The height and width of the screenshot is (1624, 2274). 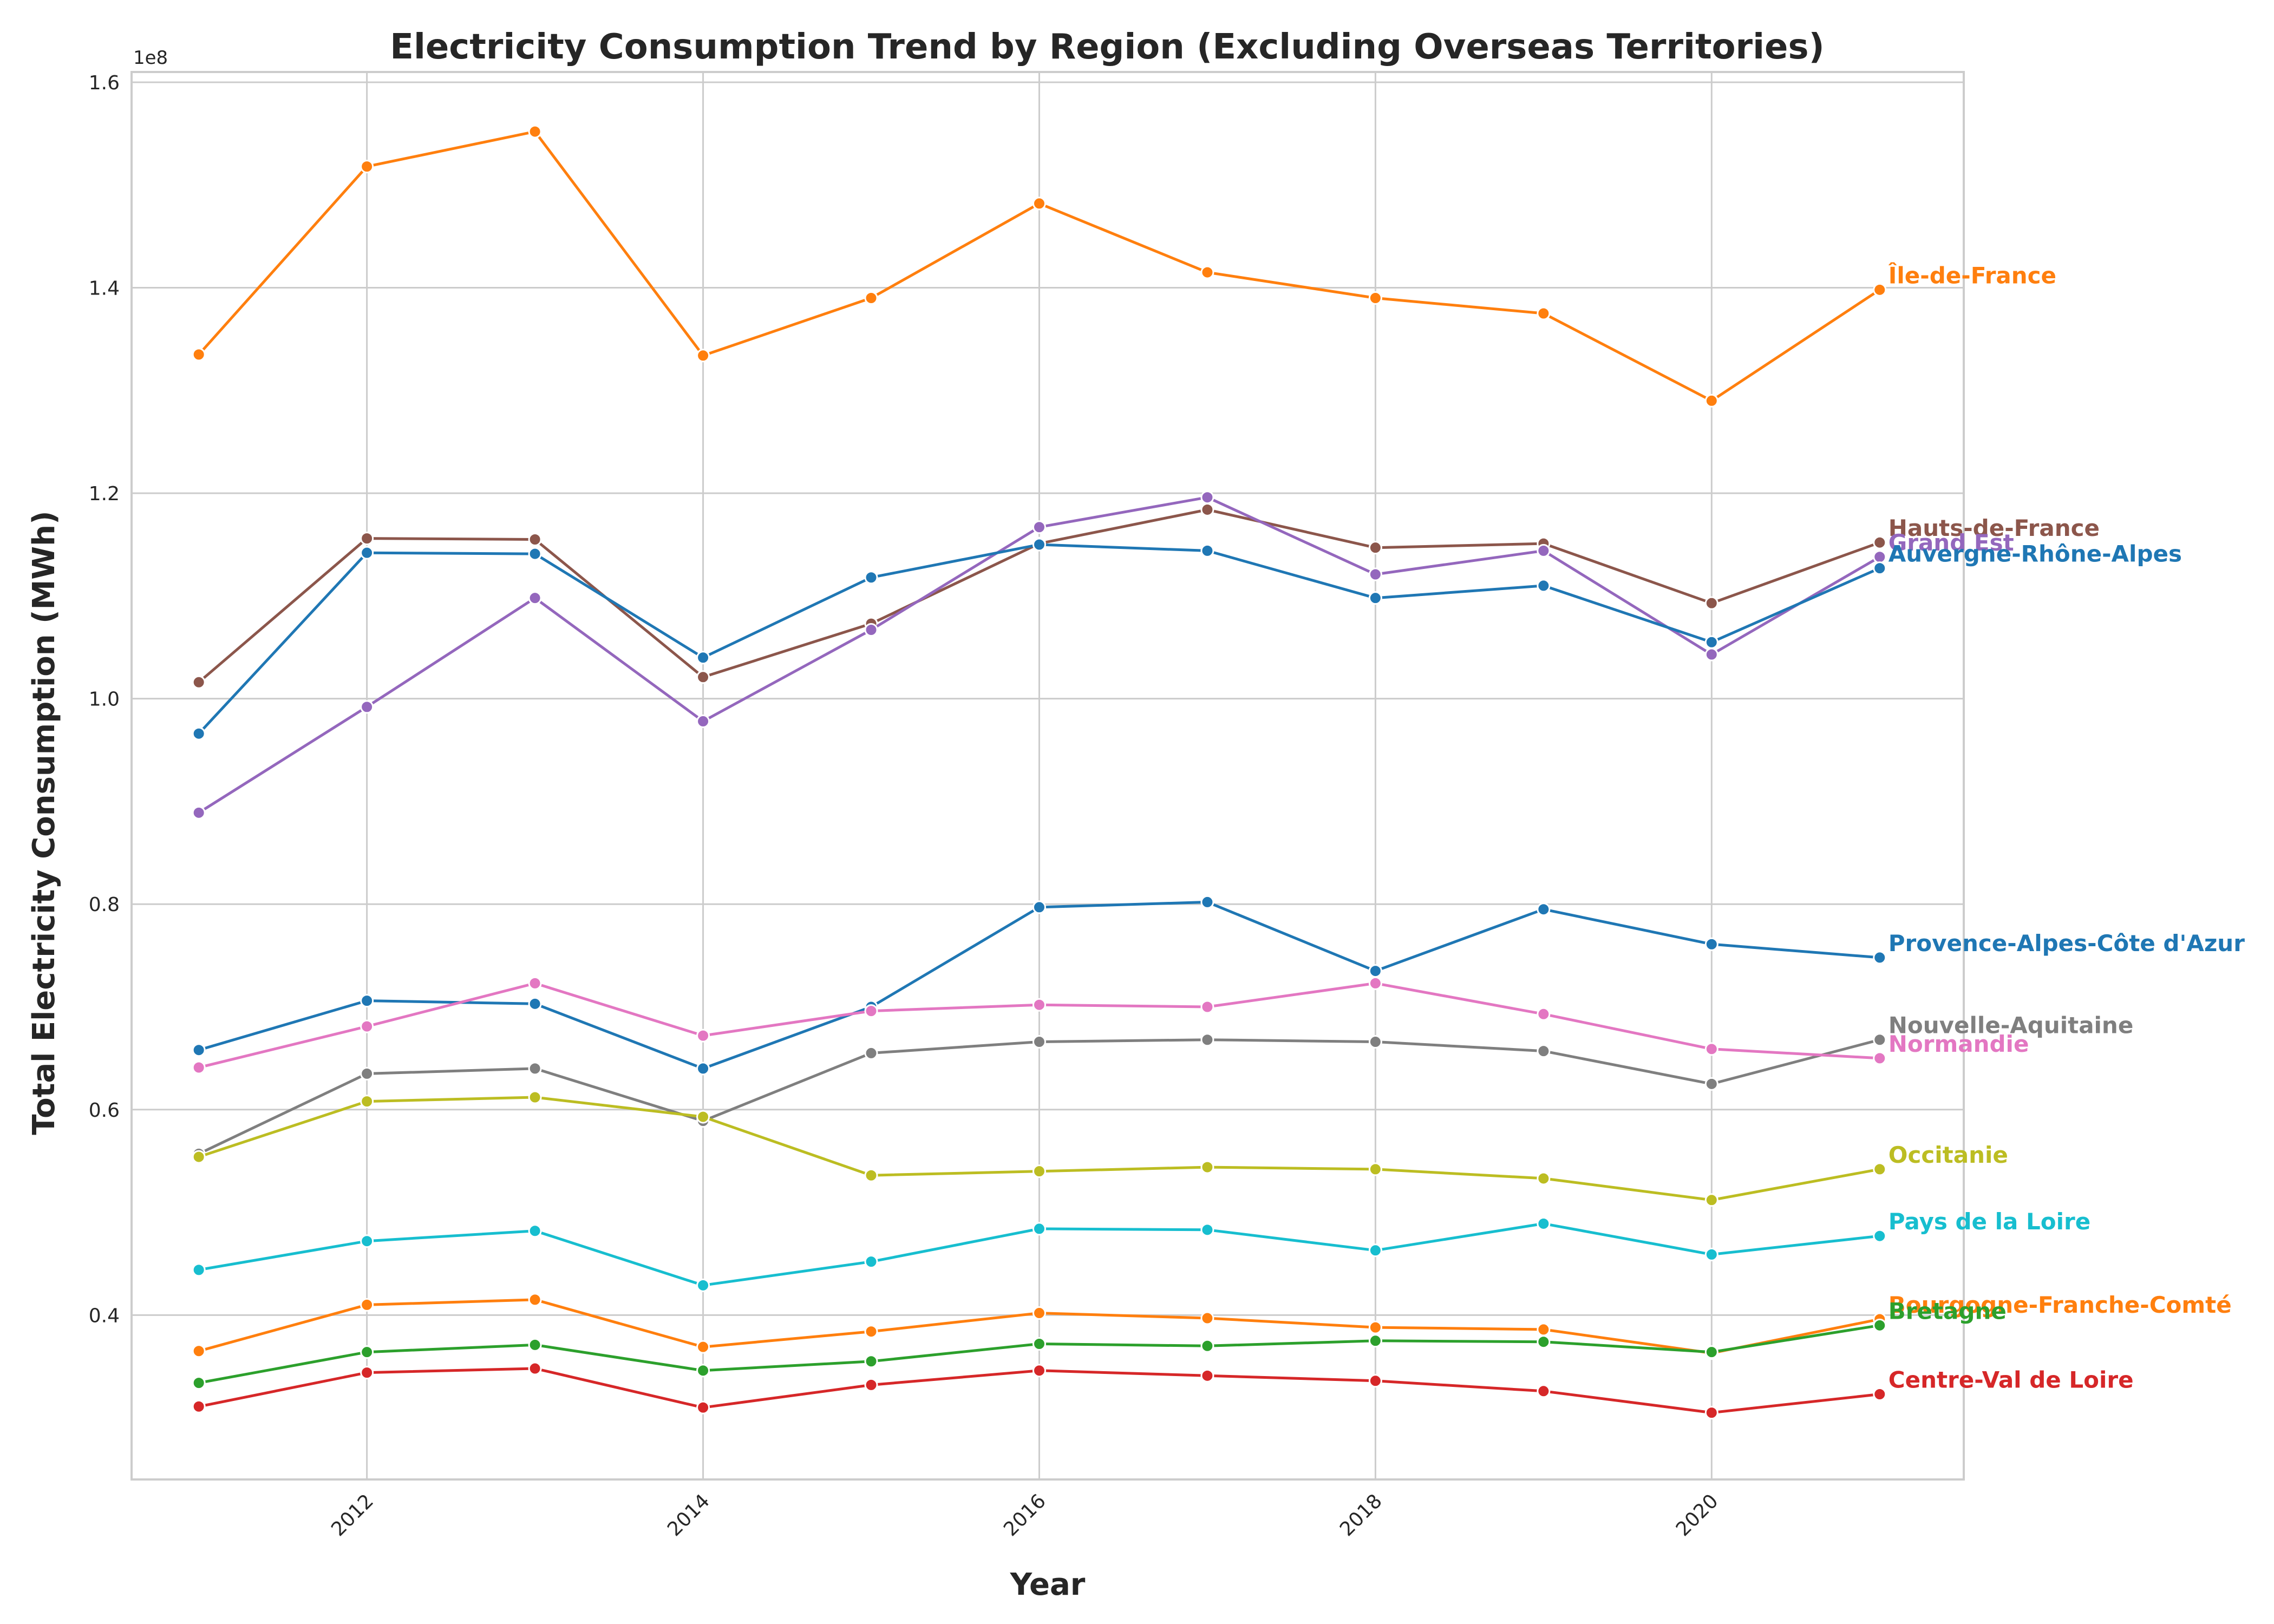 I want to click on y-tick-label: 1.4, so click(x=105, y=289).